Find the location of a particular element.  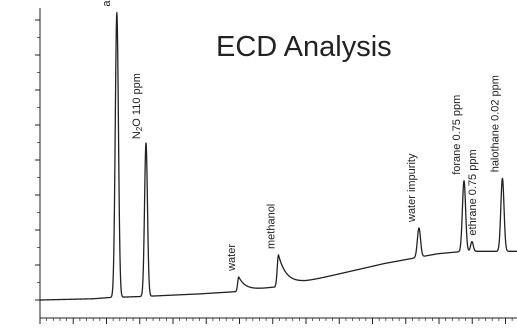

y-ticks is located at coordinates (37, 160).